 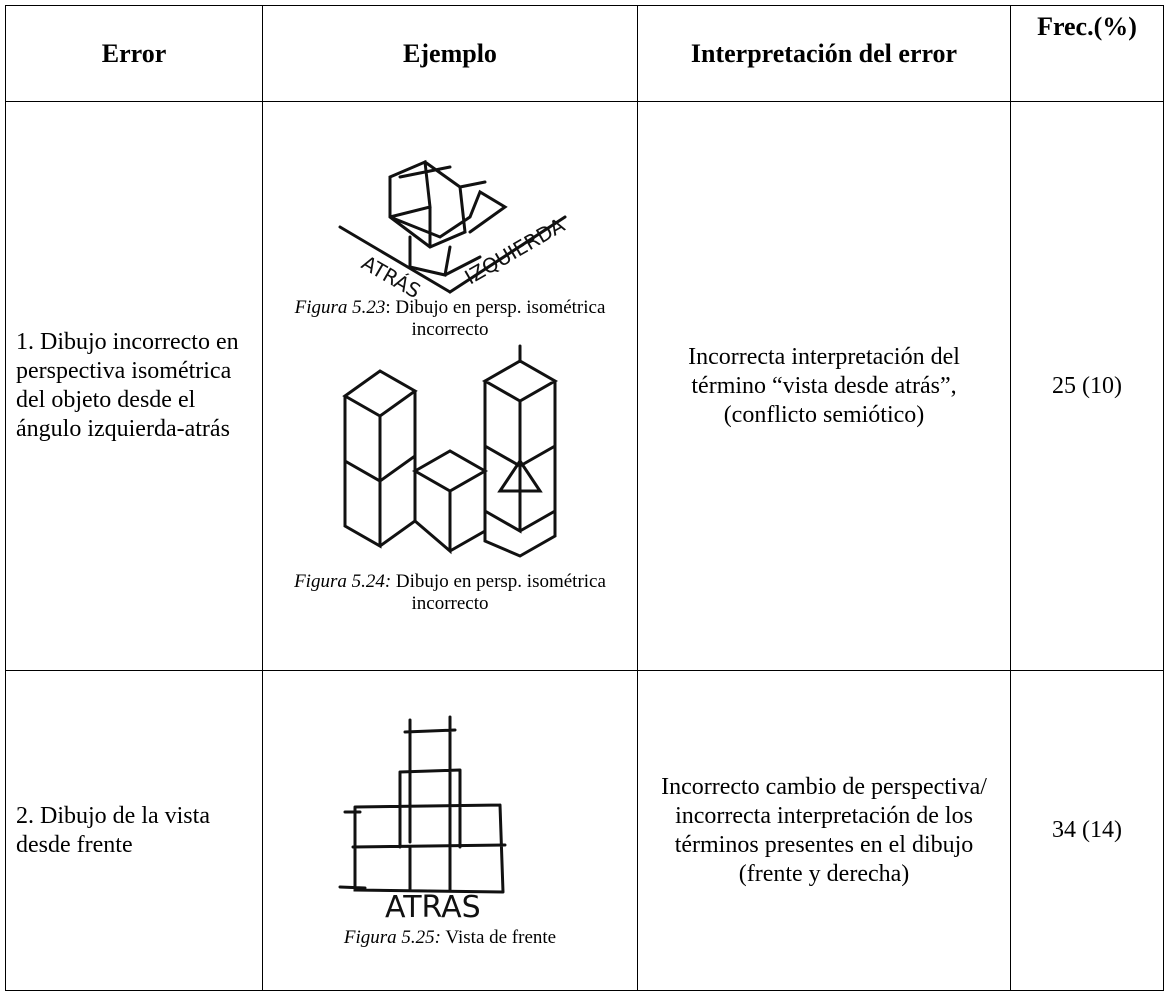 I want to click on sketch: ATRAS, so click(x=422, y=820).